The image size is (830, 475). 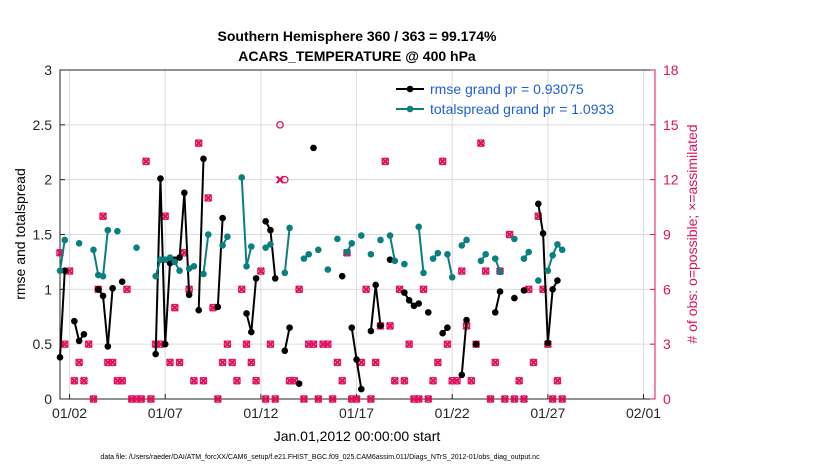 What do you see at coordinates (69, 413) in the screenshot?
I see `x-tick-label: 01/02` at bounding box center [69, 413].